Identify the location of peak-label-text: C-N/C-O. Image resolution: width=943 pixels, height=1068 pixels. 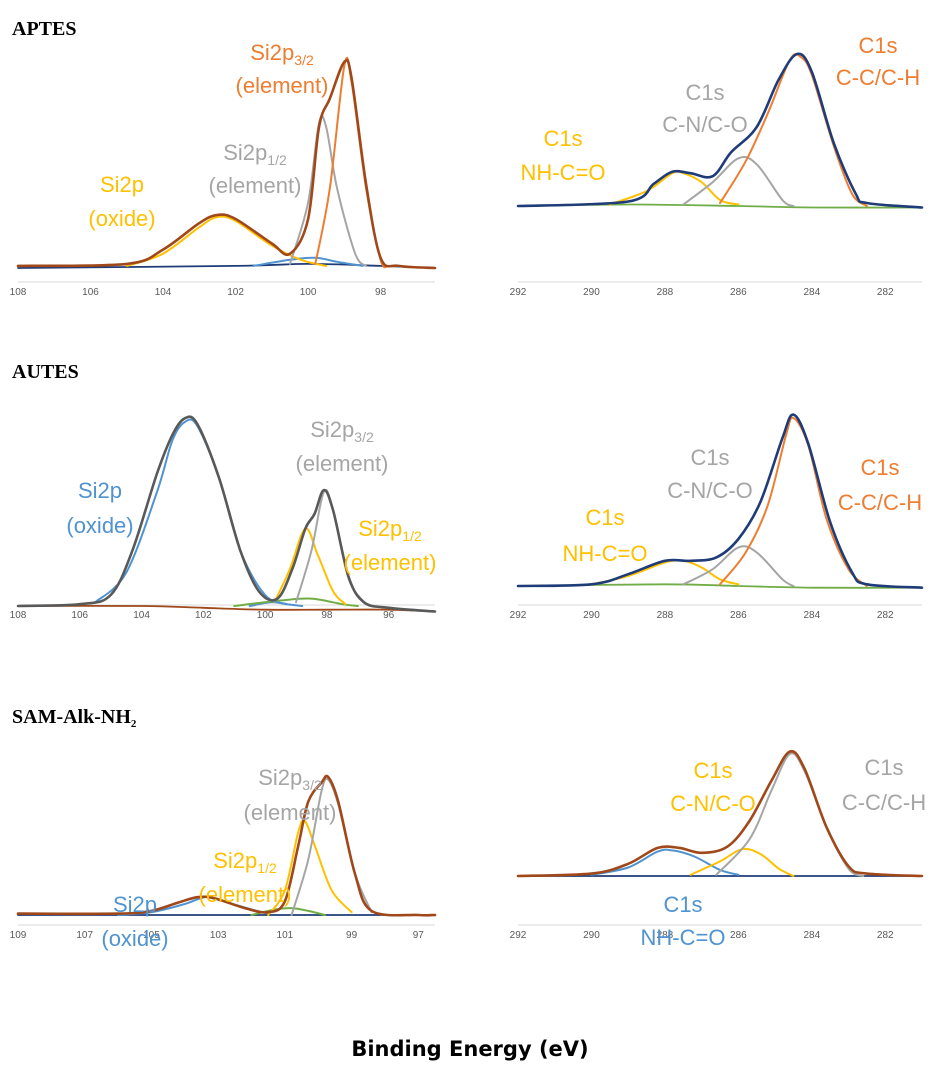
(710, 490).